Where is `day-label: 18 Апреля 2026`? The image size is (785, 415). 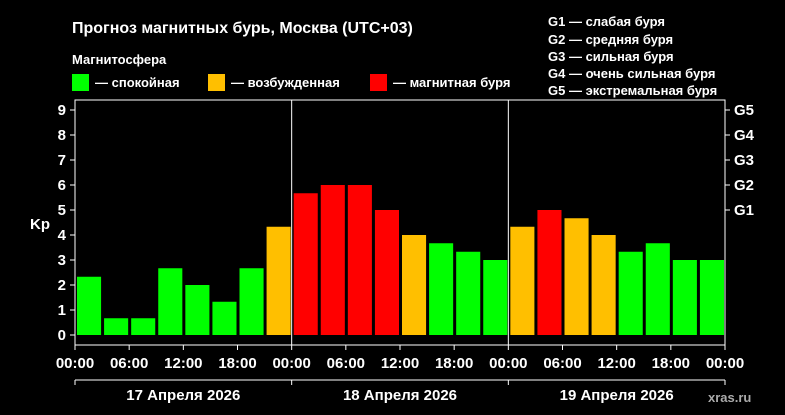 day-label: 18 Апреля 2026 is located at coordinates (400, 395).